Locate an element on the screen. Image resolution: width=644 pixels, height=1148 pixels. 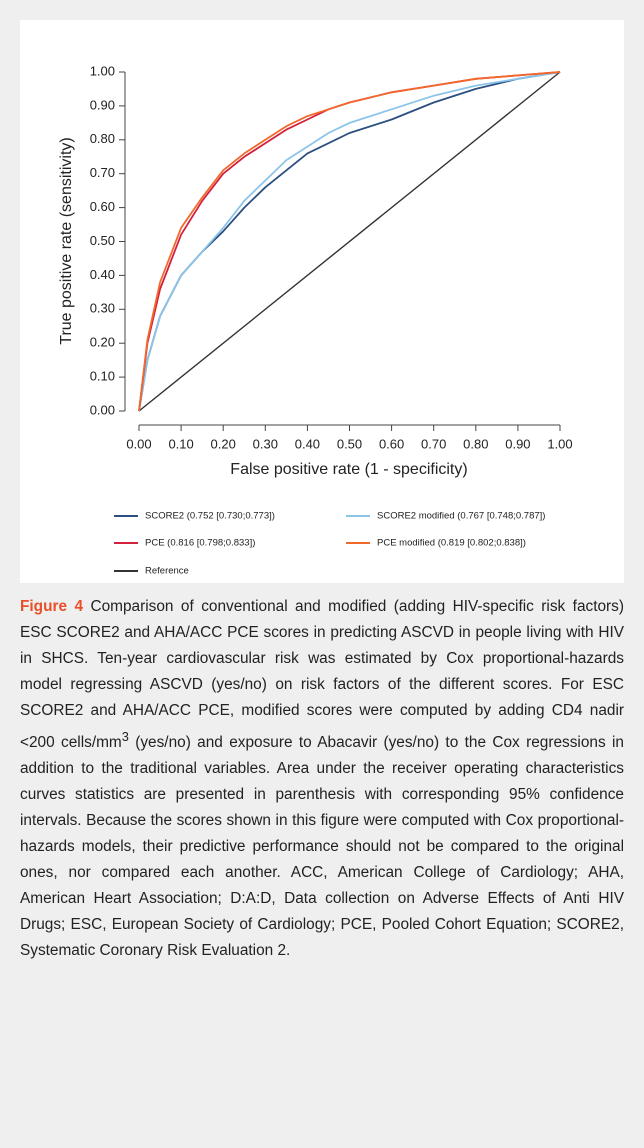
x-tick-label: 0.20 is located at coordinates (223, 443).